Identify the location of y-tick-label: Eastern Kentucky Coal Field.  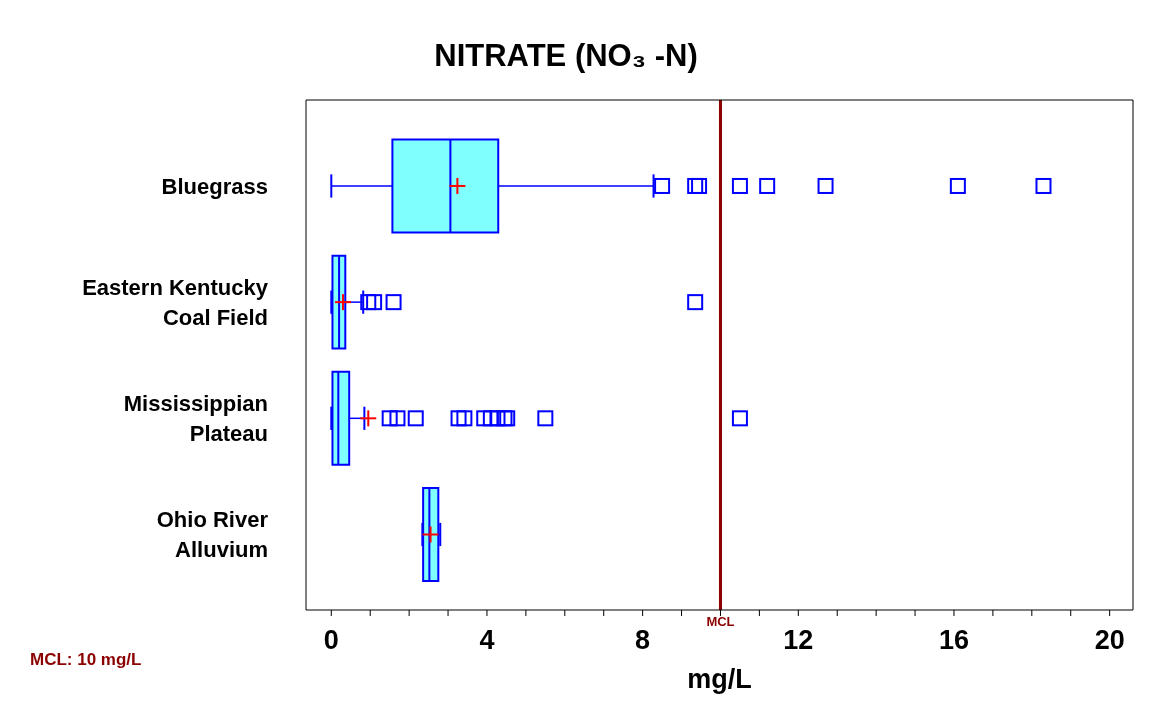
(175, 303).